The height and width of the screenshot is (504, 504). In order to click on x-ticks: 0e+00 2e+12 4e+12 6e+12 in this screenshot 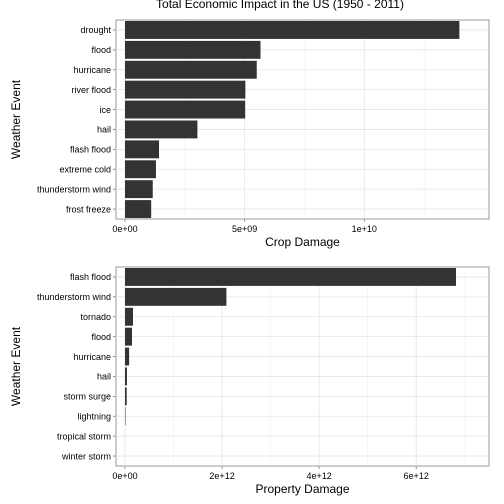, I will do `click(270, 473)`.